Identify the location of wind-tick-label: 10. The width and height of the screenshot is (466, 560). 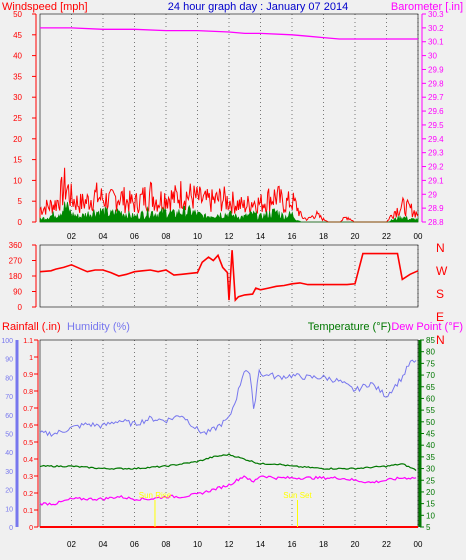
(17, 180).